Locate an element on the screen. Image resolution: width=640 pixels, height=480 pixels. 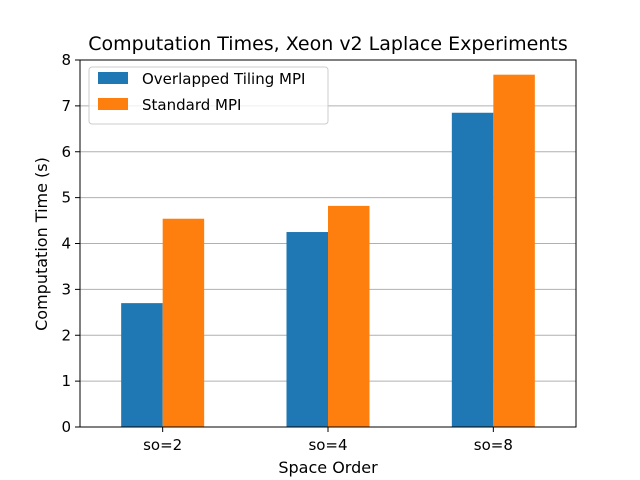
bar-standard-mpi-so4 is located at coordinates (349, 316).